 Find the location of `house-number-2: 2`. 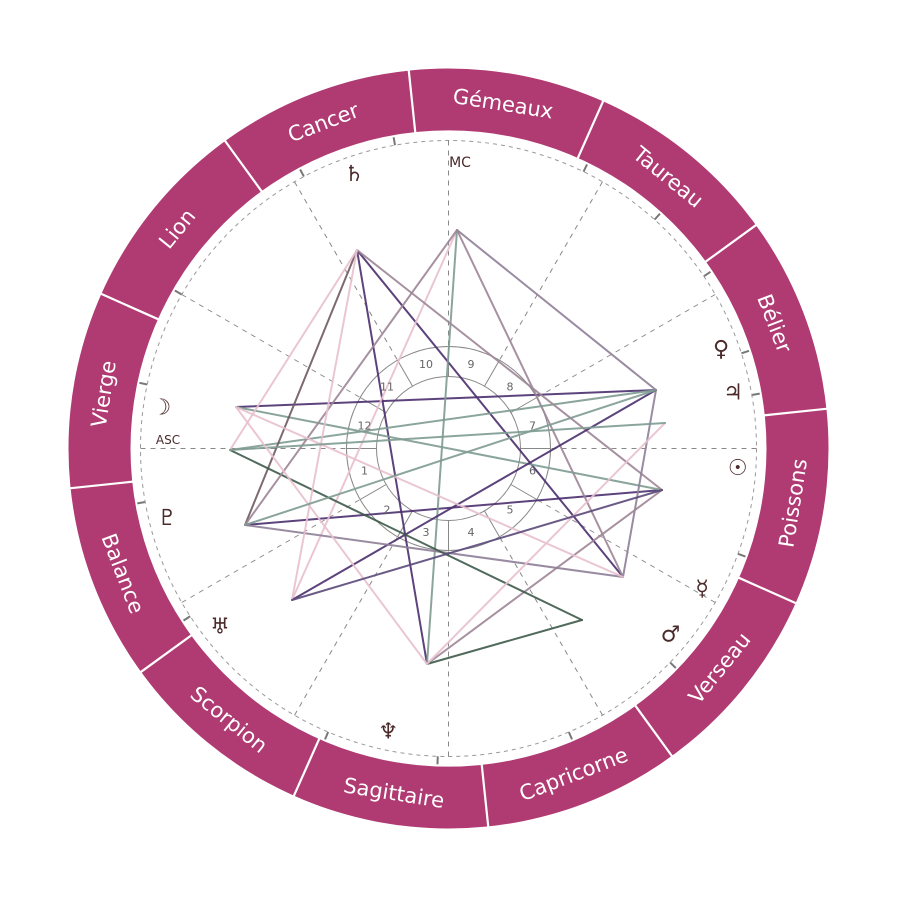

house-number-2: 2 is located at coordinates (386, 510).